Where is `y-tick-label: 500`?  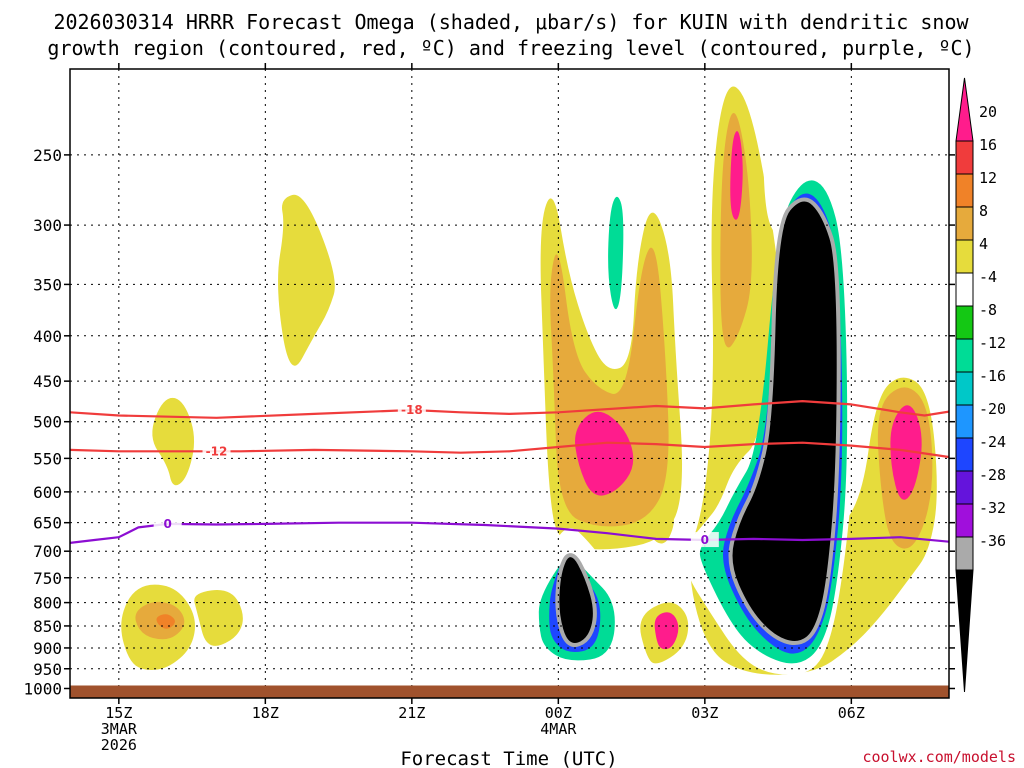
y-tick-label: 500 is located at coordinates (47, 422).